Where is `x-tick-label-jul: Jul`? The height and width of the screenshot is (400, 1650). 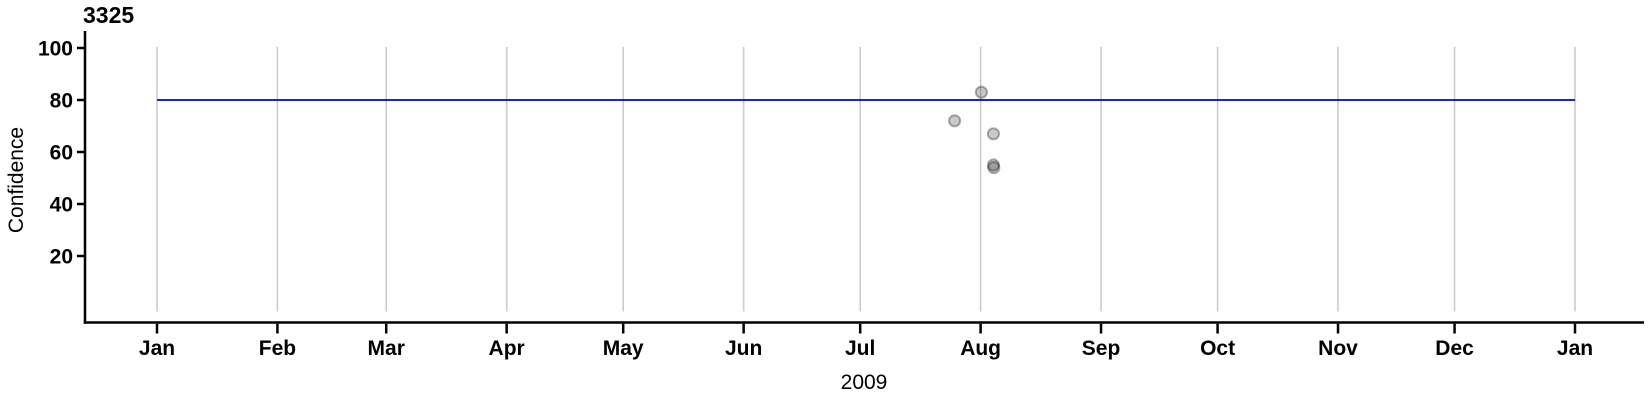
x-tick-label-jul: Jul is located at coordinates (860, 348).